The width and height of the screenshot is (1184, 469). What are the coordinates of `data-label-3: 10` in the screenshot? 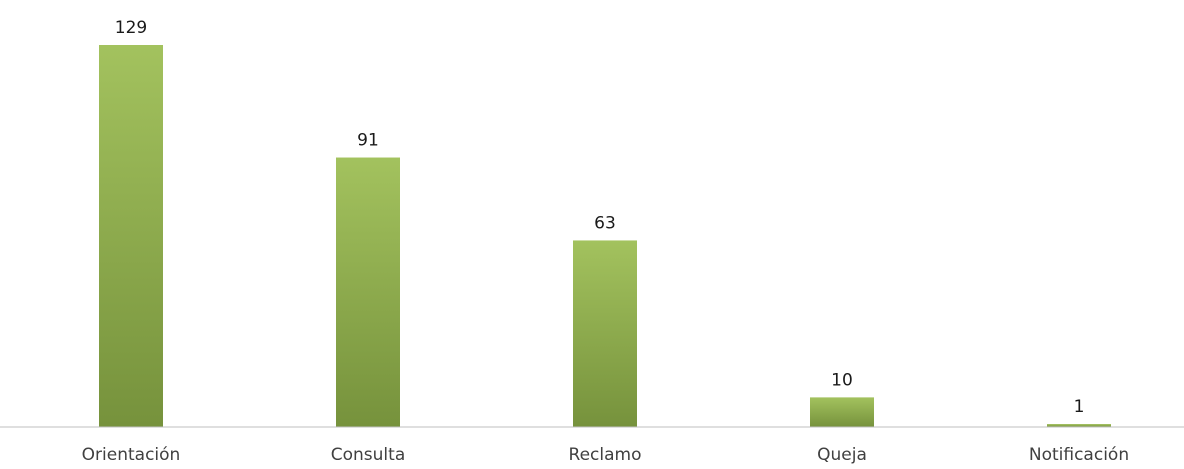 It's located at (842, 380).